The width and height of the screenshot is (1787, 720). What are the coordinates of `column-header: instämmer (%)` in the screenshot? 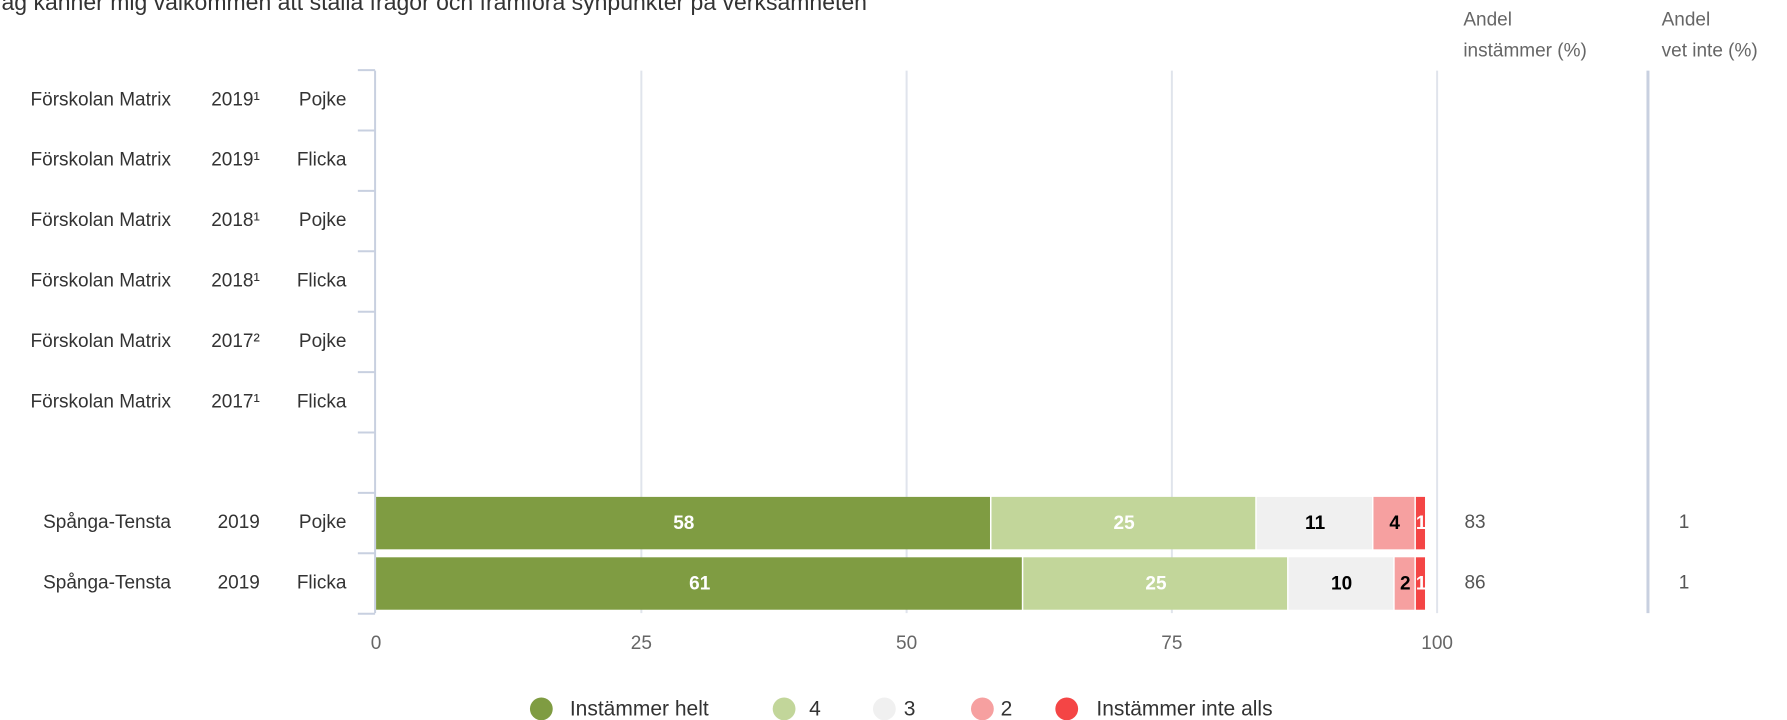 It's located at (1525, 50).